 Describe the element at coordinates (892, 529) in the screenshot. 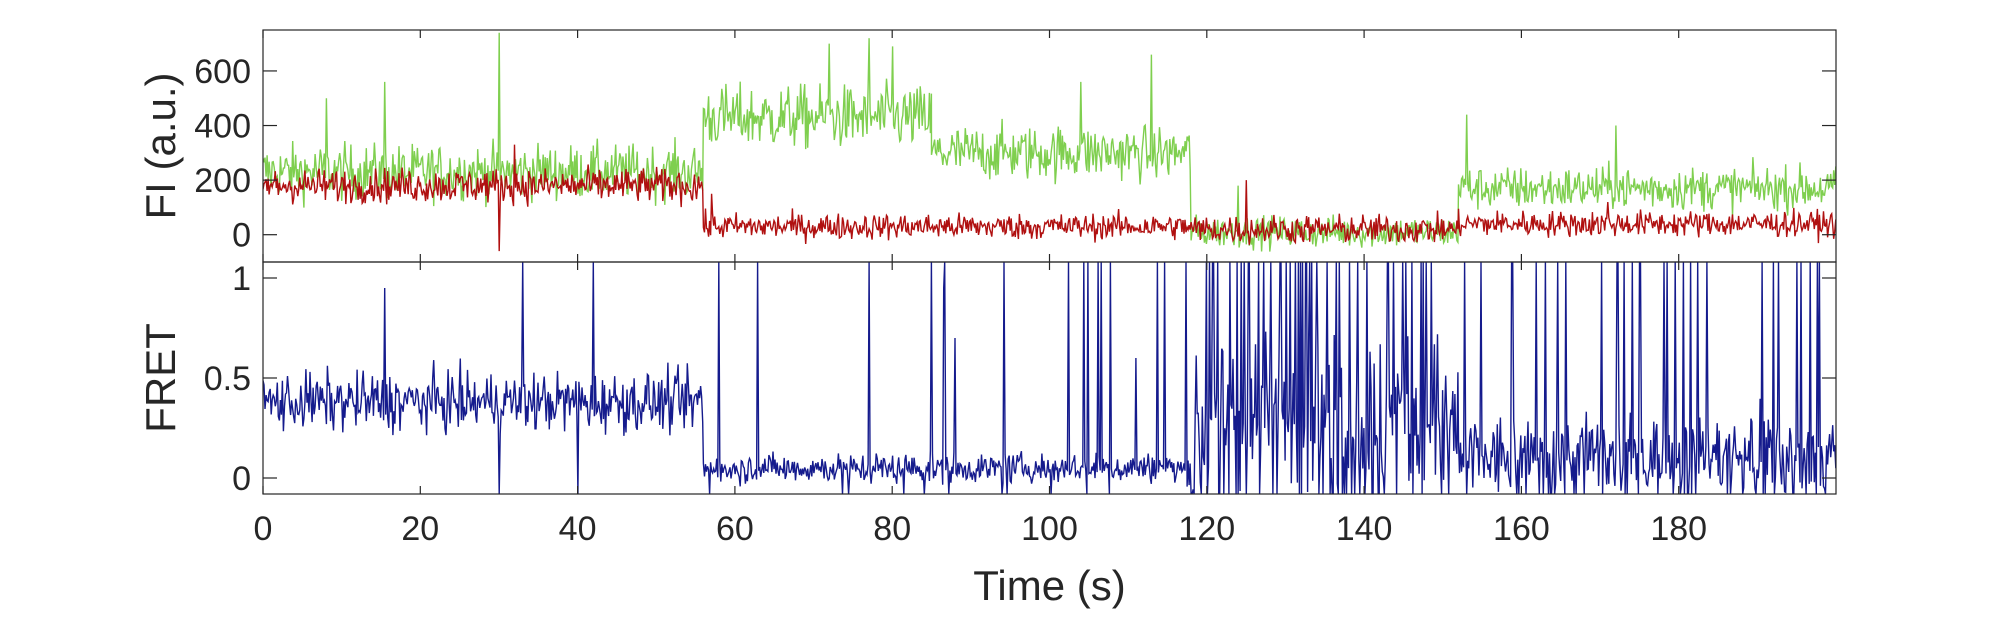

I see `x-tick-label: 80` at that location.